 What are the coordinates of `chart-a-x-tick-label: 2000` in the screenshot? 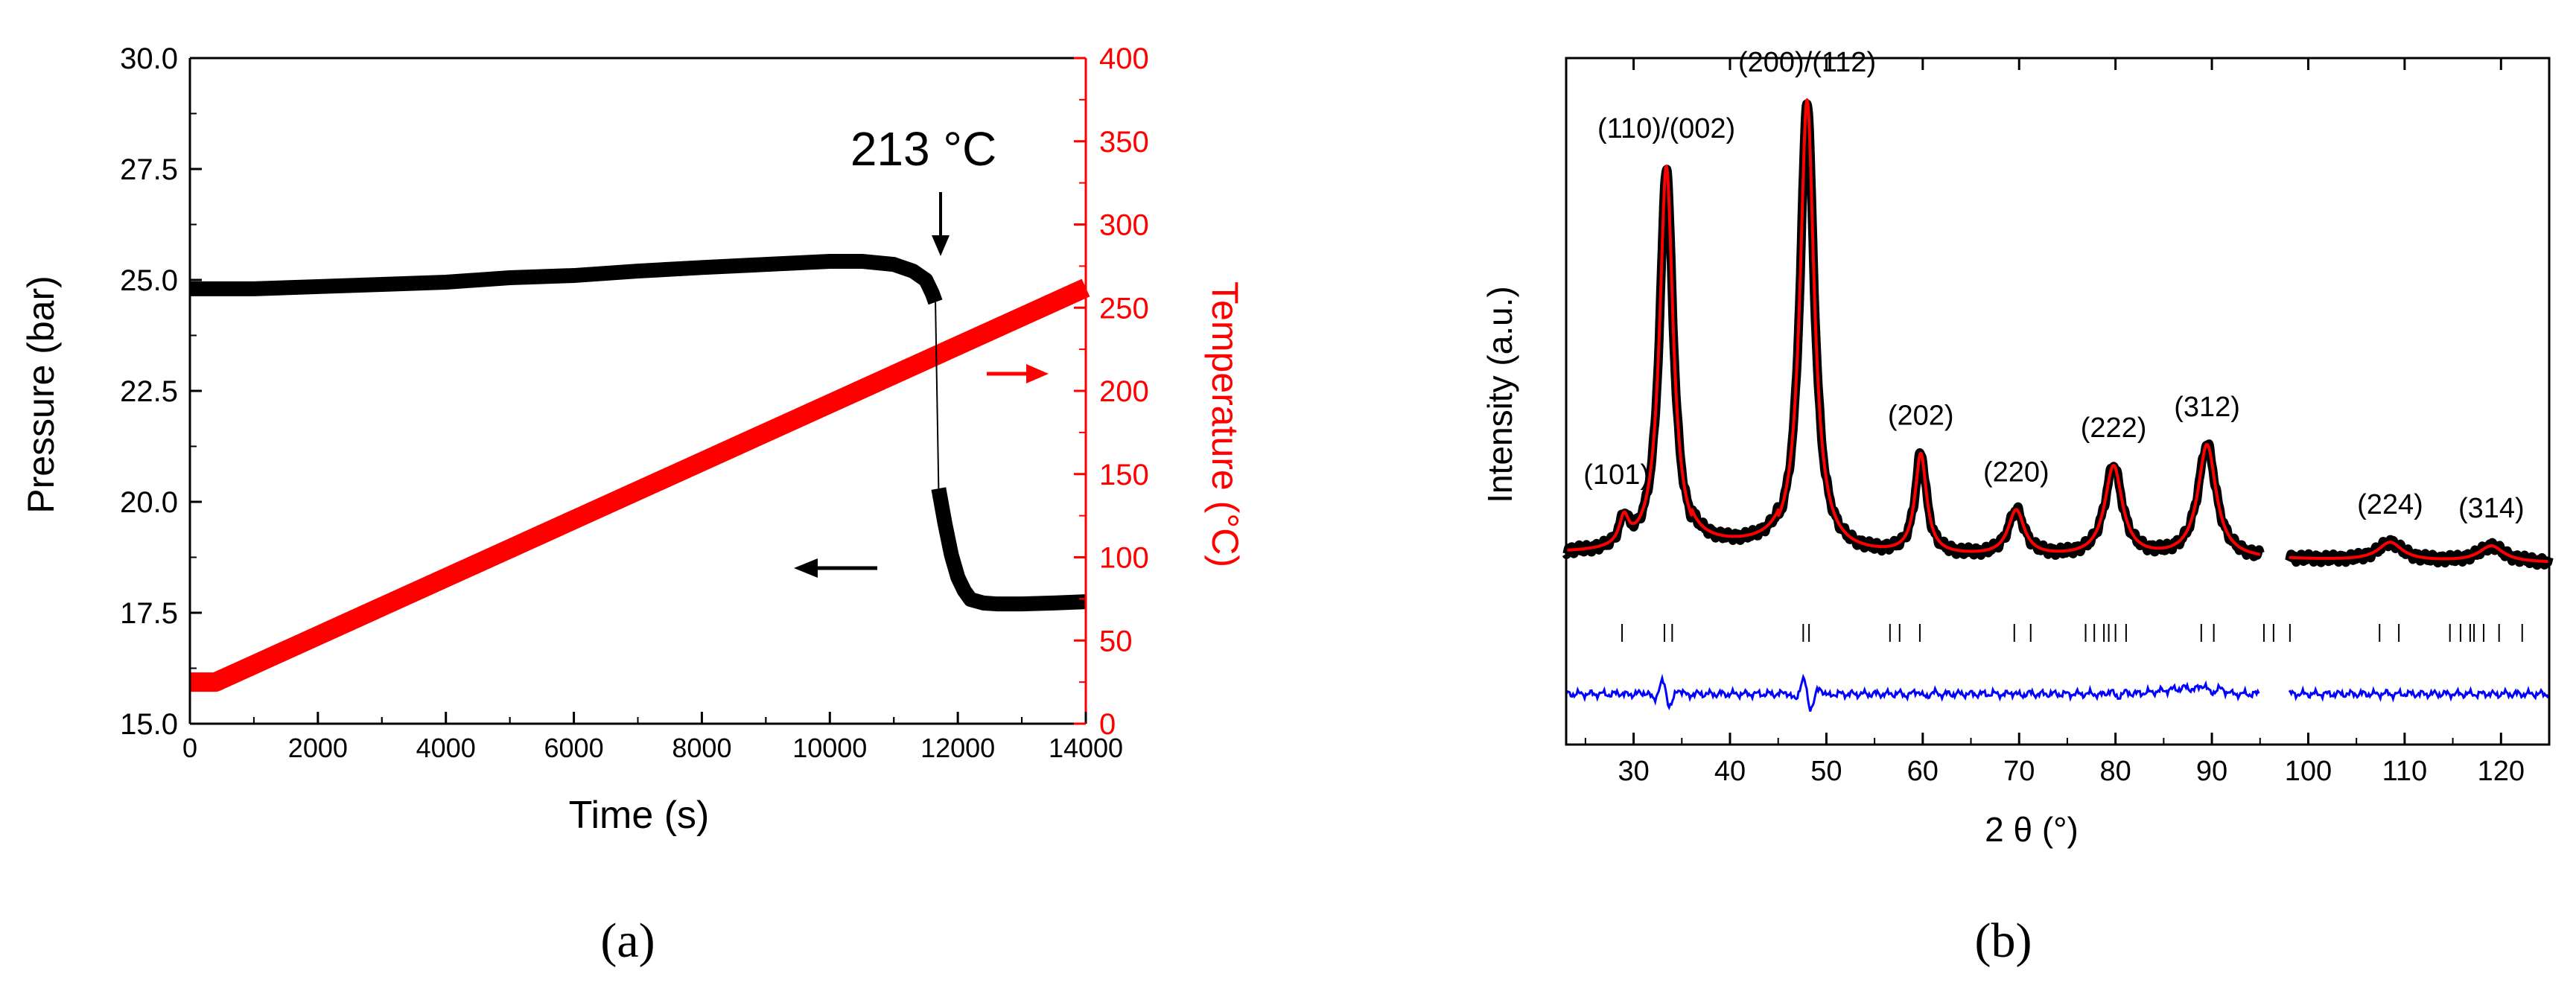 It's located at (318, 748).